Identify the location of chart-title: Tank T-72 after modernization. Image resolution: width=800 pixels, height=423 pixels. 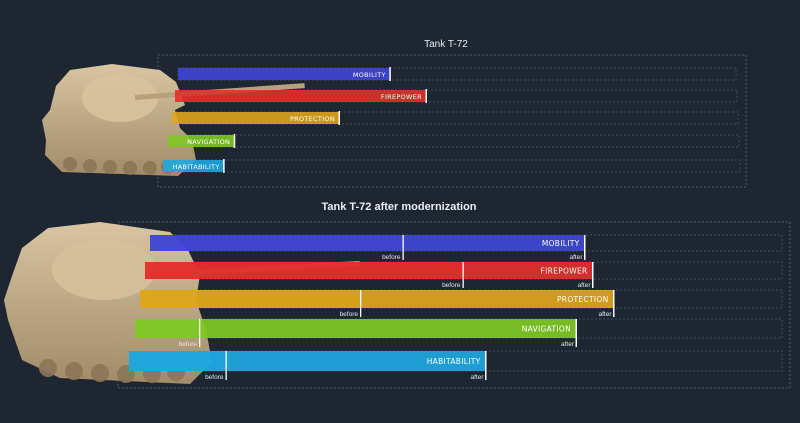
(398, 207).